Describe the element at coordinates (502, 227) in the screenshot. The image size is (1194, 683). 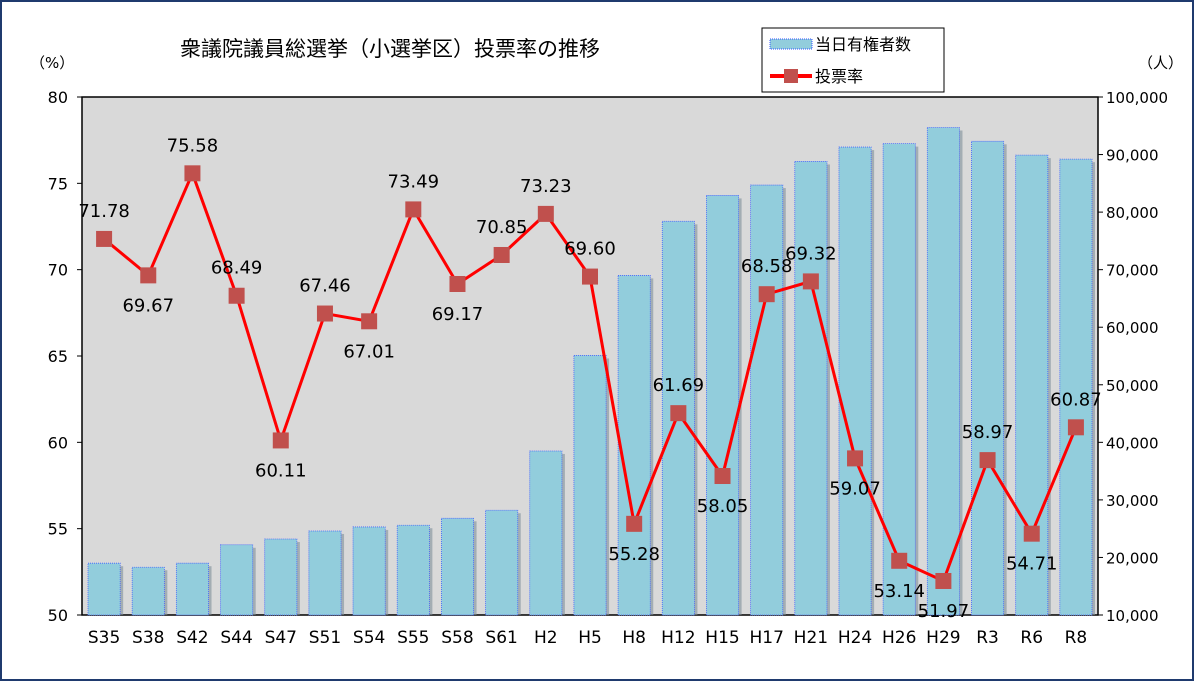
I see `data-label: 70.85` at that location.